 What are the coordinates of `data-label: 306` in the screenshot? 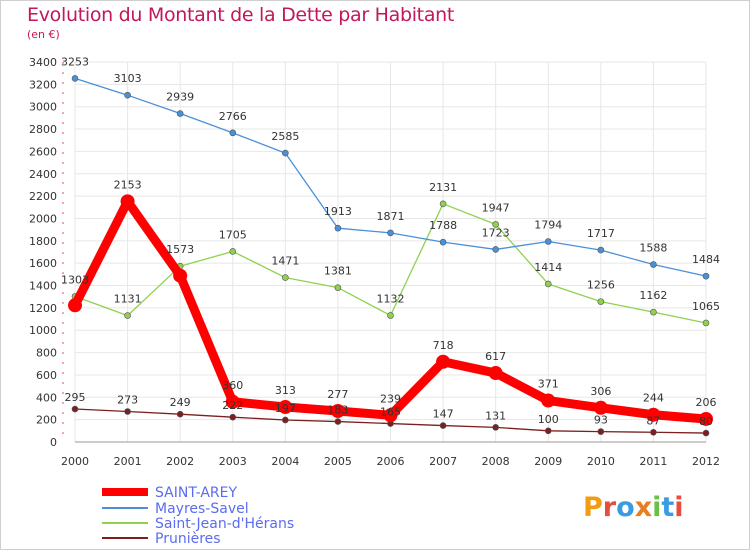 It's located at (600, 391).